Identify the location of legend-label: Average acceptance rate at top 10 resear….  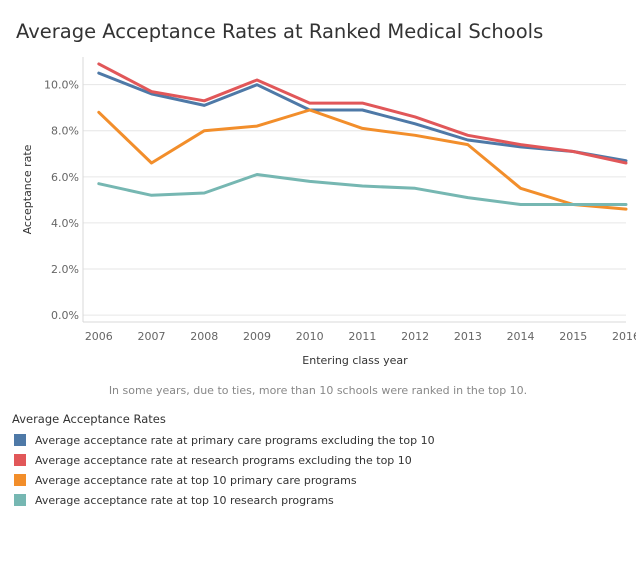
(184, 500).